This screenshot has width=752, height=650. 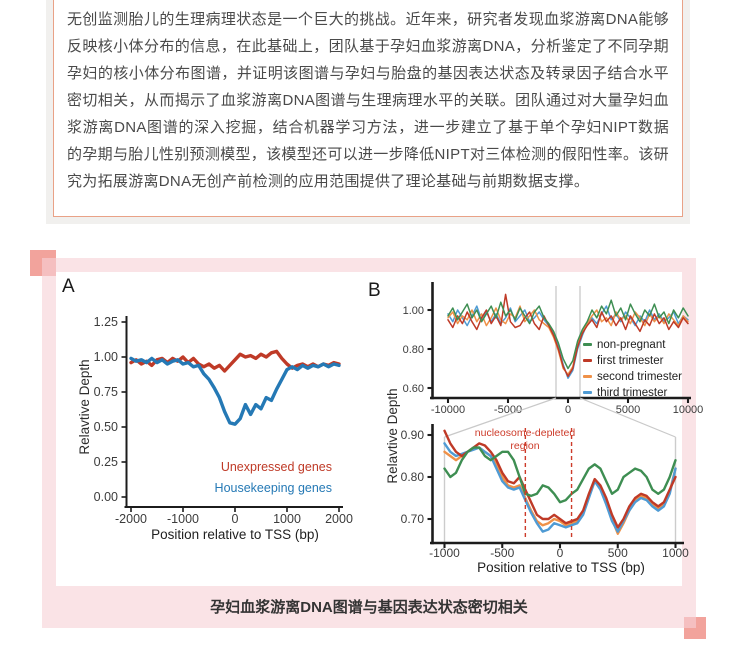 What do you see at coordinates (413, 435) in the screenshot?
I see `svg-text: 0.90` at bounding box center [413, 435].